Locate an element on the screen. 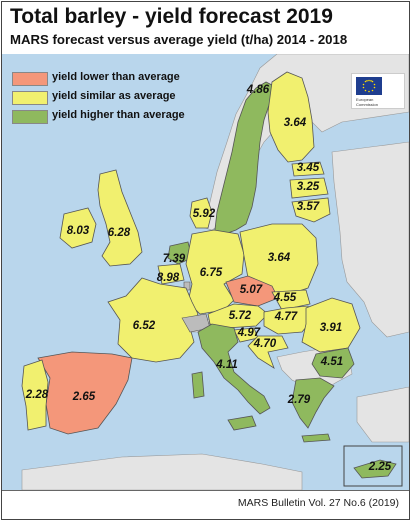  region-italy is located at coordinates (234, 369).